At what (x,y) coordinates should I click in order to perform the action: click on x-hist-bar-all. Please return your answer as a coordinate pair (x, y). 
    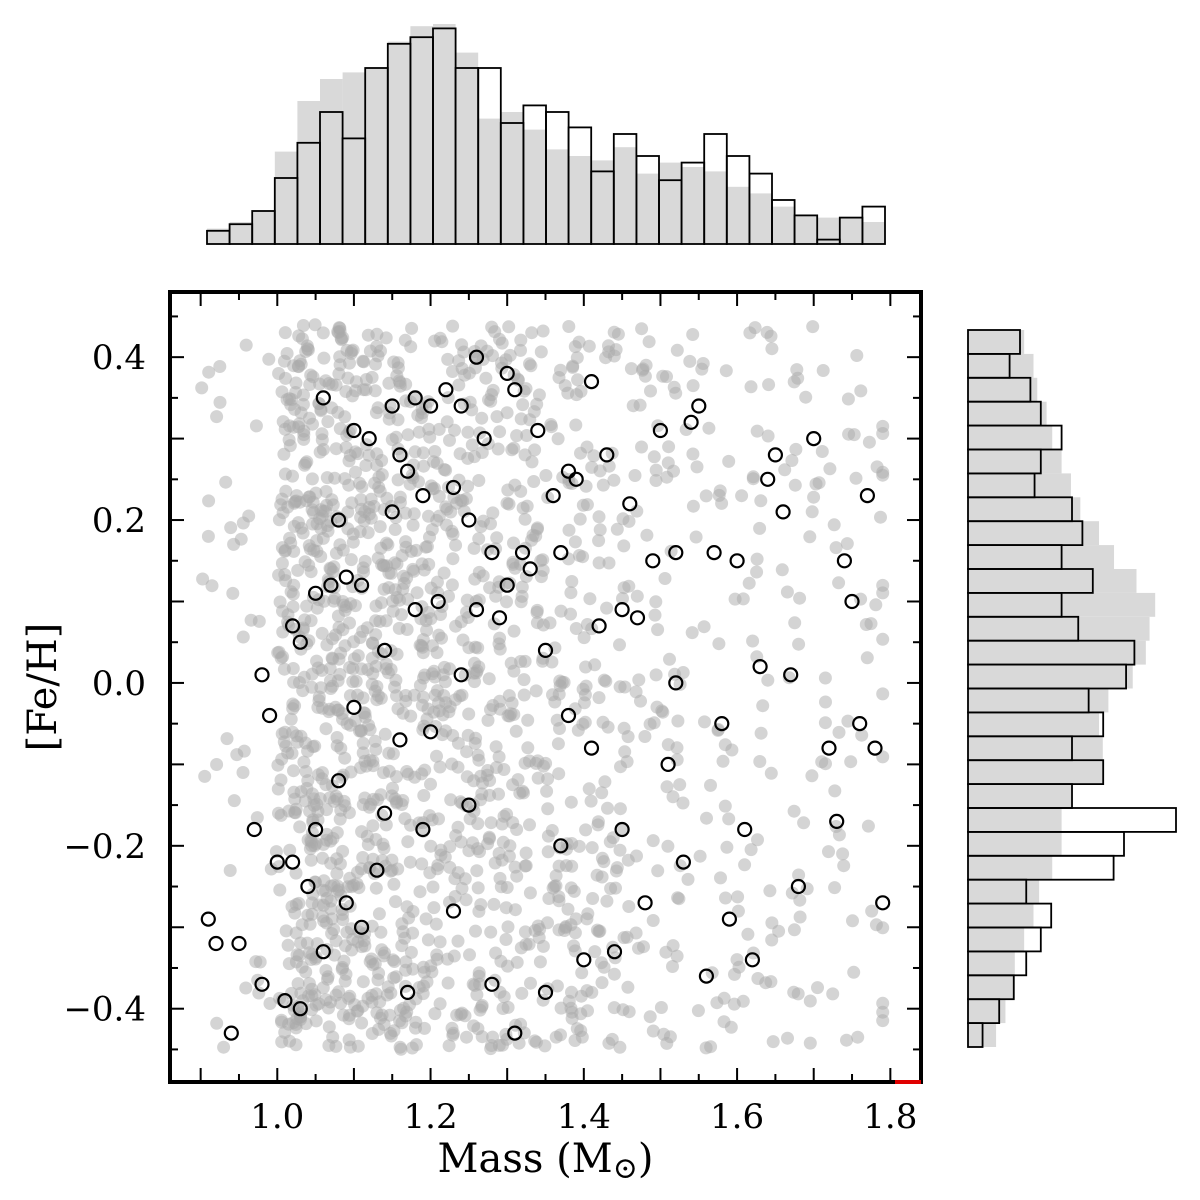
    Looking at the image, I should click on (647, 208).